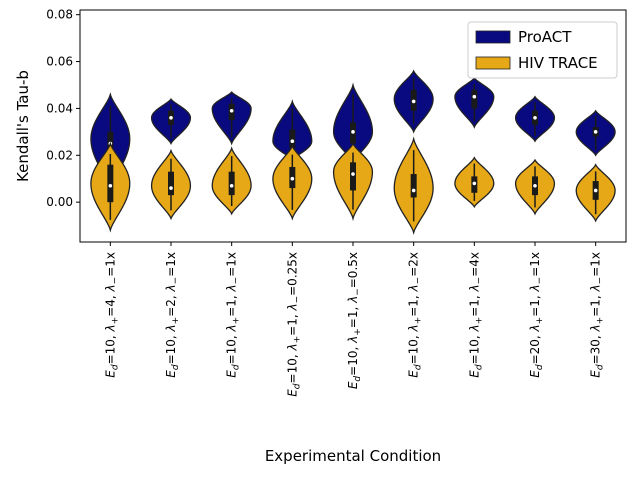 This screenshot has height=484, width=640. What do you see at coordinates (59, 202) in the screenshot?
I see `y-tick-label: 0.00` at bounding box center [59, 202].